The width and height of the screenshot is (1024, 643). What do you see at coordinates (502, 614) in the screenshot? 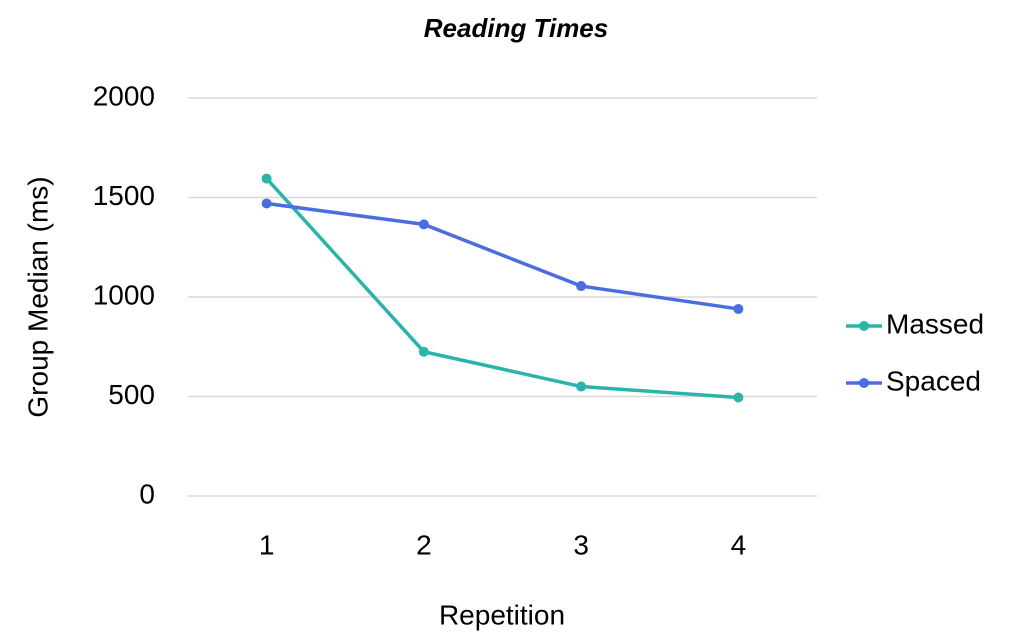
I see `x-axis-label: Repetition` at bounding box center [502, 614].